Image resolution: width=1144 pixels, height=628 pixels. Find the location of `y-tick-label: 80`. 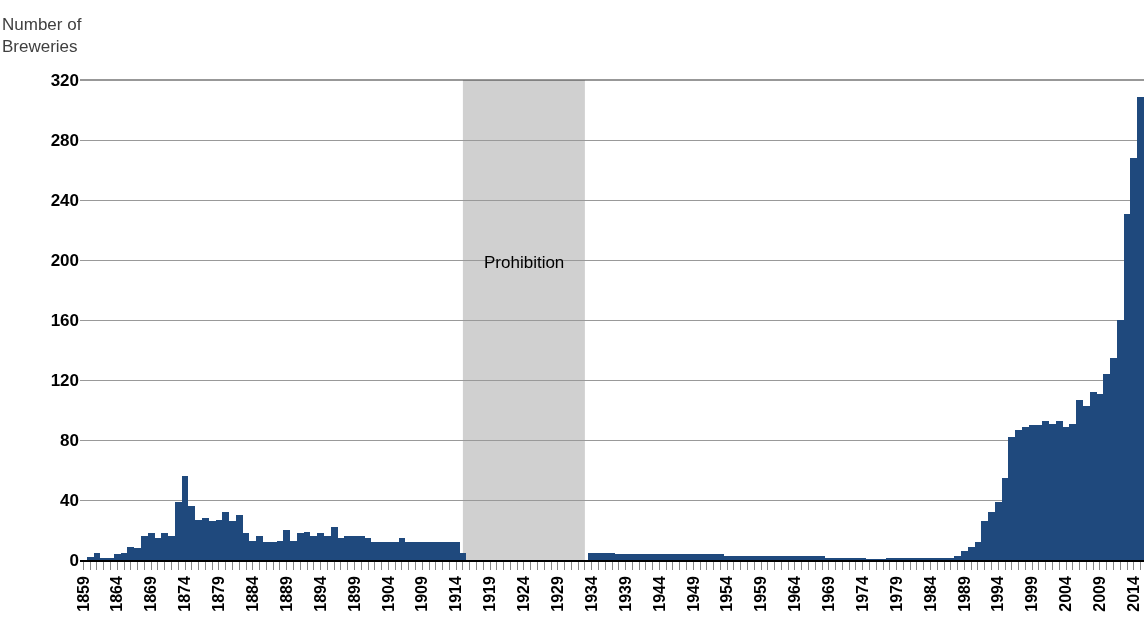

y-tick-label: 80 is located at coordinates (69, 440).